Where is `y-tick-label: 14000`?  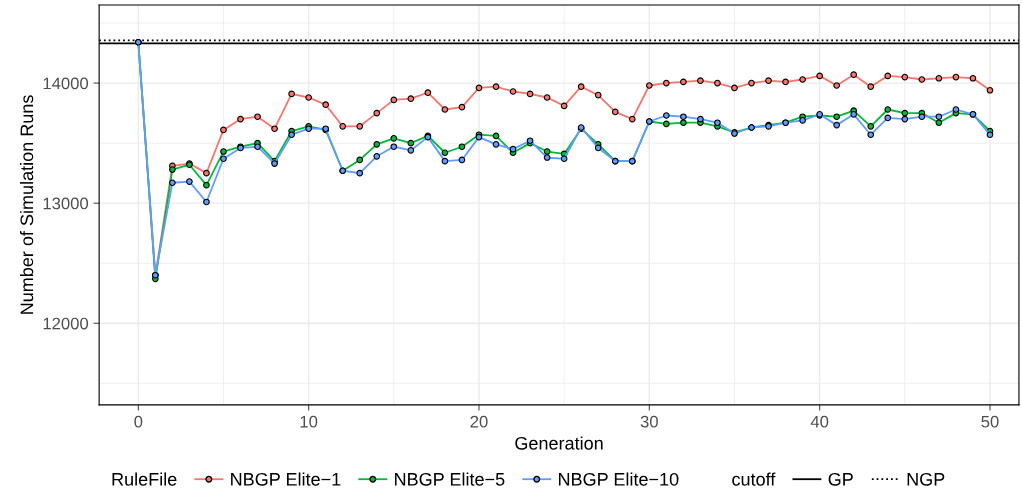 y-tick-label: 14000 is located at coordinates (66, 83).